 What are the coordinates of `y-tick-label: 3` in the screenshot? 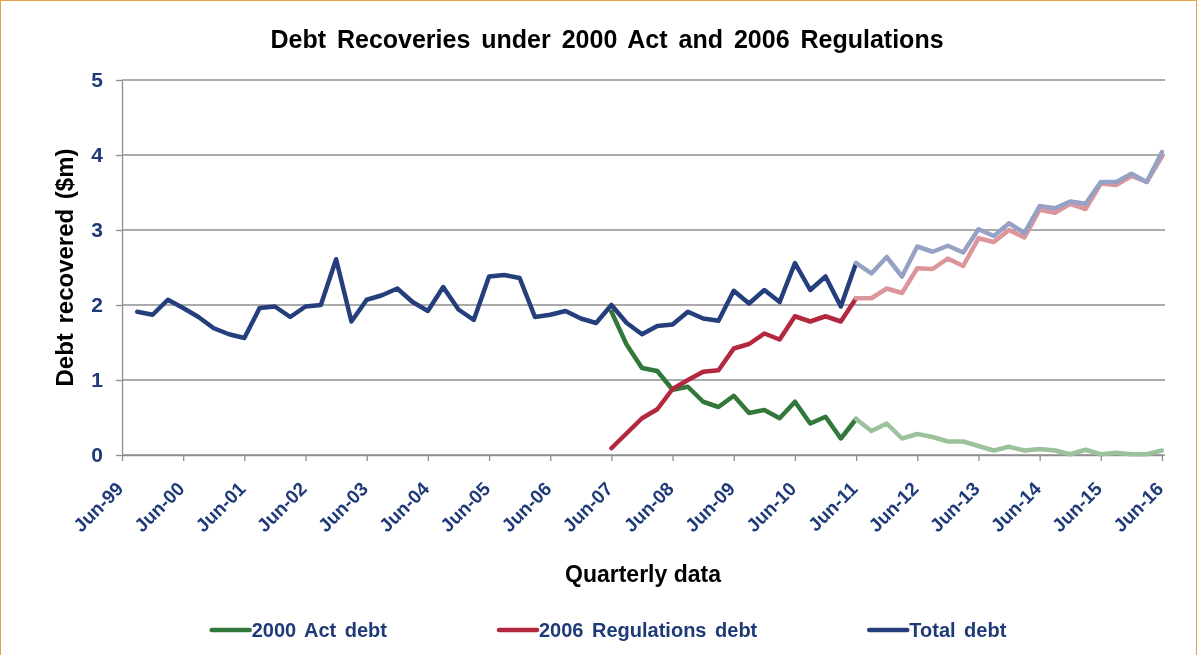 It's located at (97, 230).